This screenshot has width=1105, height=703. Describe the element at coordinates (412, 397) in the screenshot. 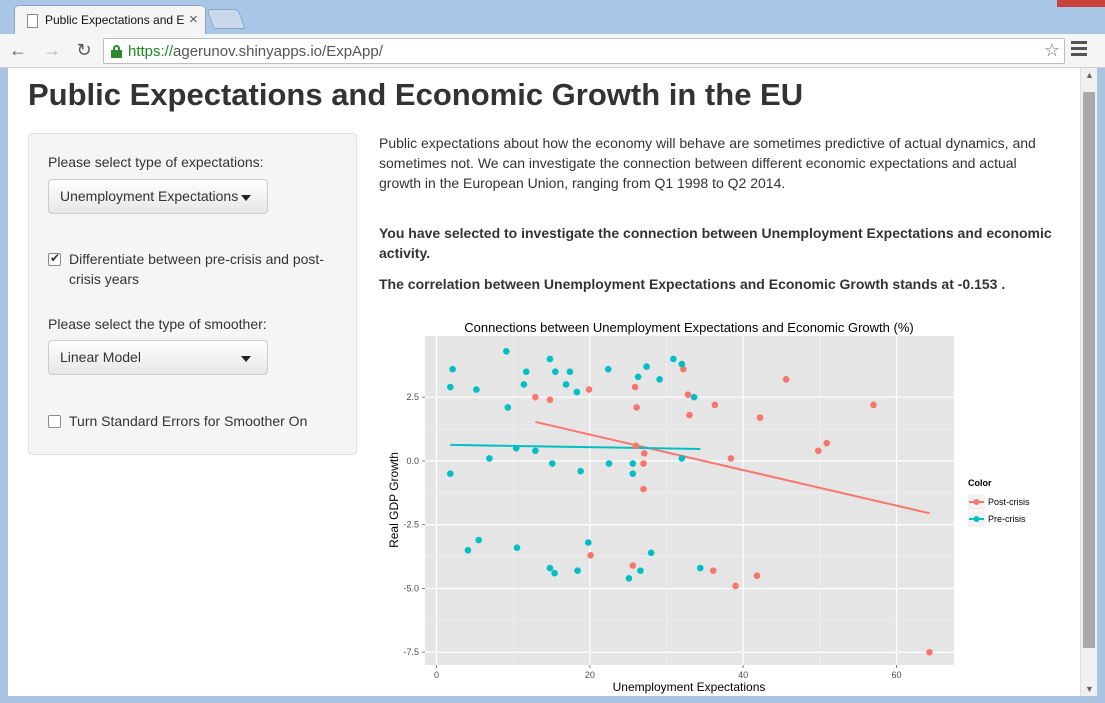

I see `y-tick-label: 2.5` at that location.